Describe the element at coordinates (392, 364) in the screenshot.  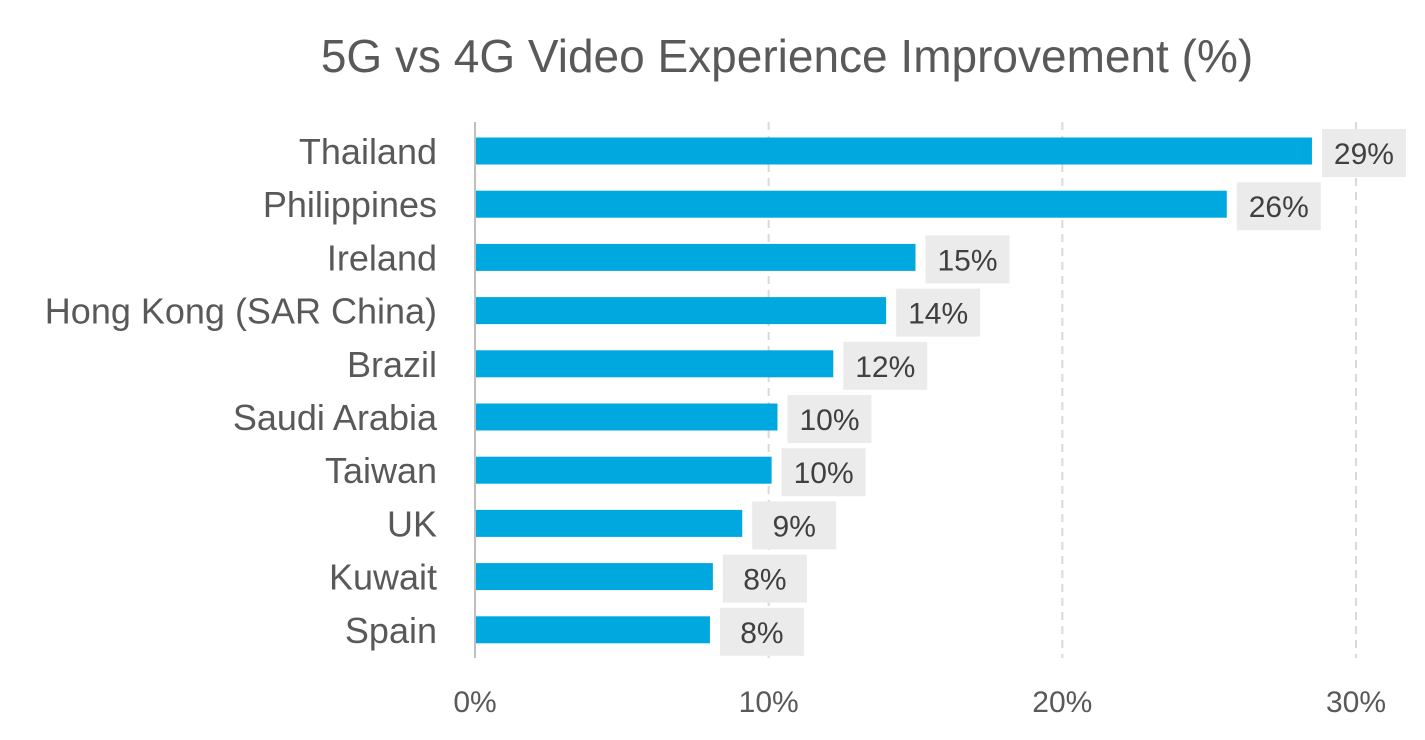
I see `category-label: Brazil` at that location.